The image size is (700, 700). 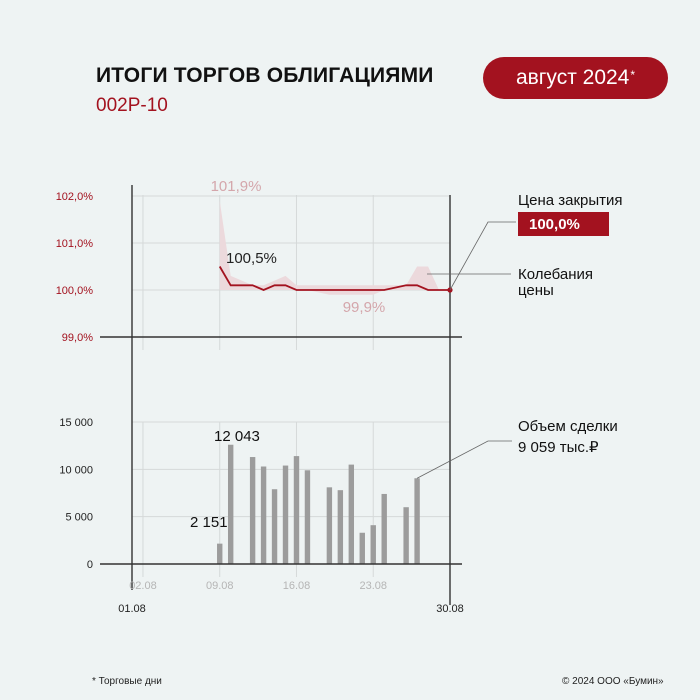 What do you see at coordinates (297, 586) in the screenshot?
I see `x-tick-label: 16.08` at bounding box center [297, 586].